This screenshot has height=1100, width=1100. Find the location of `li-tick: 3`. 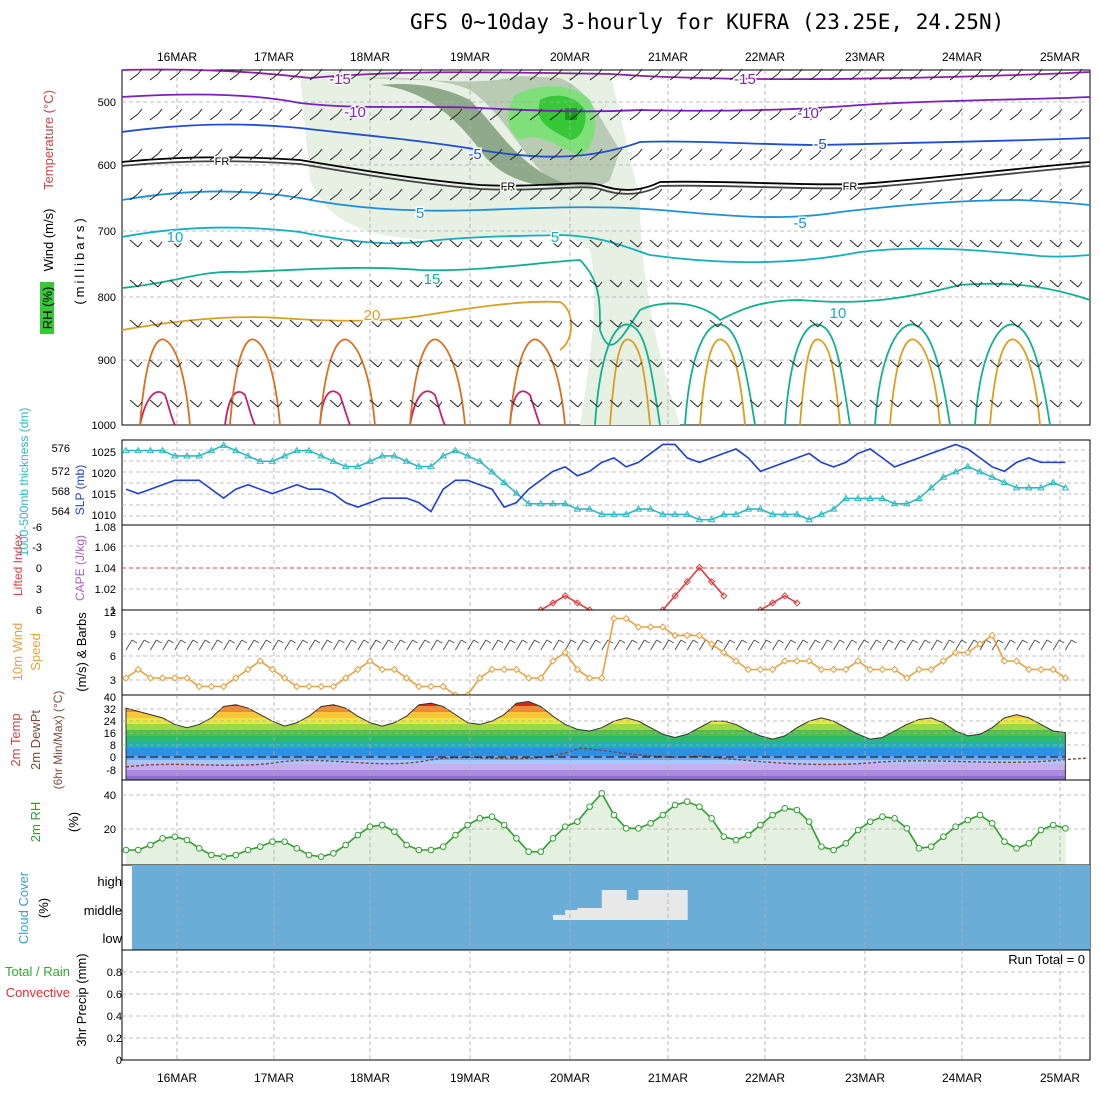

li-tick: 3 is located at coordinates (39, 590).